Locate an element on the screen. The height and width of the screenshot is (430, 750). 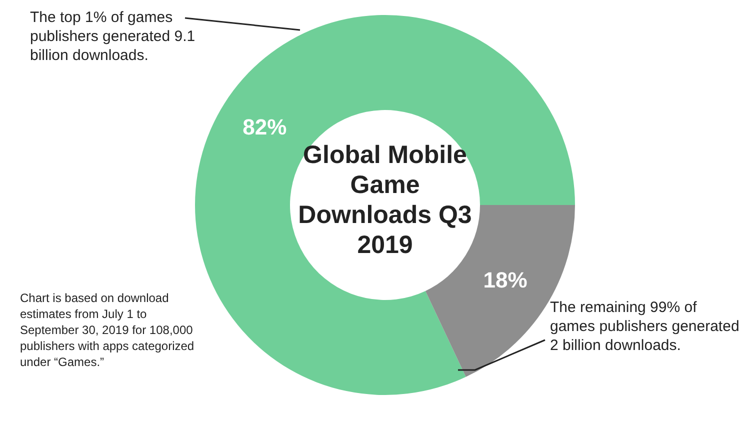
data-label: 18% is located at coordinates (505, 279).